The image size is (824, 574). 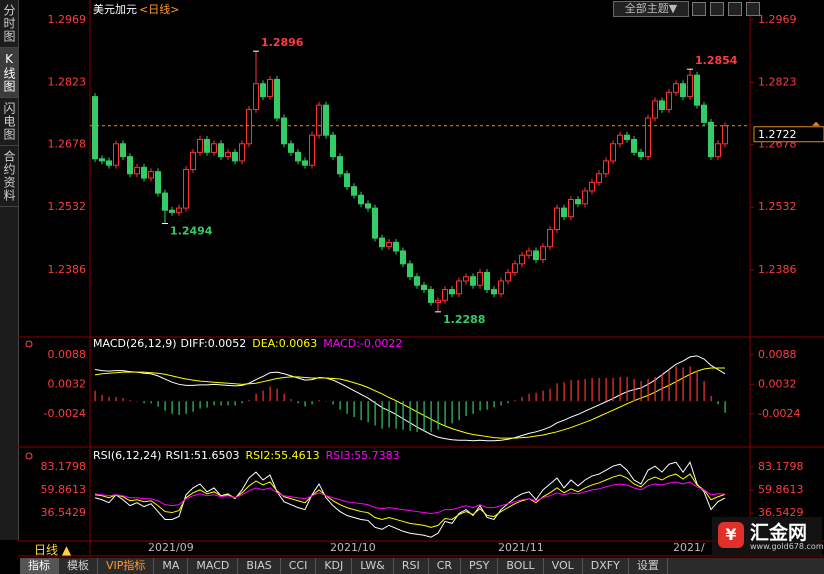 What do you see at coordinates (9, 24) in the screenshot?
I see `sidebar-tab: 分时图` at bounding box center [9, 24].